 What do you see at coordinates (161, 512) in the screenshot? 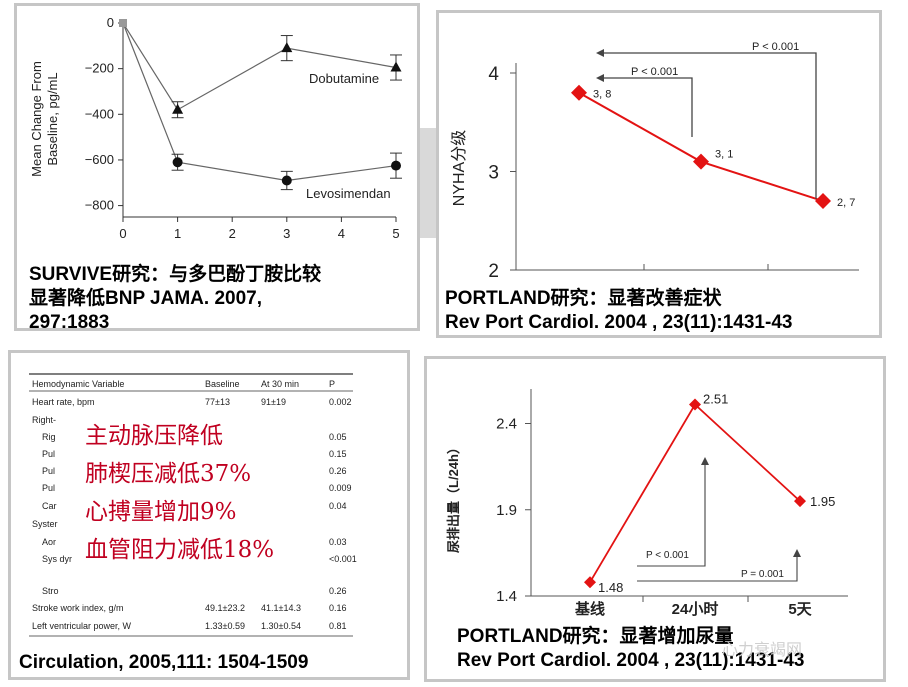
I see `overlay-line-3: 心搏量增加9%` at bounding box center [161, 512].